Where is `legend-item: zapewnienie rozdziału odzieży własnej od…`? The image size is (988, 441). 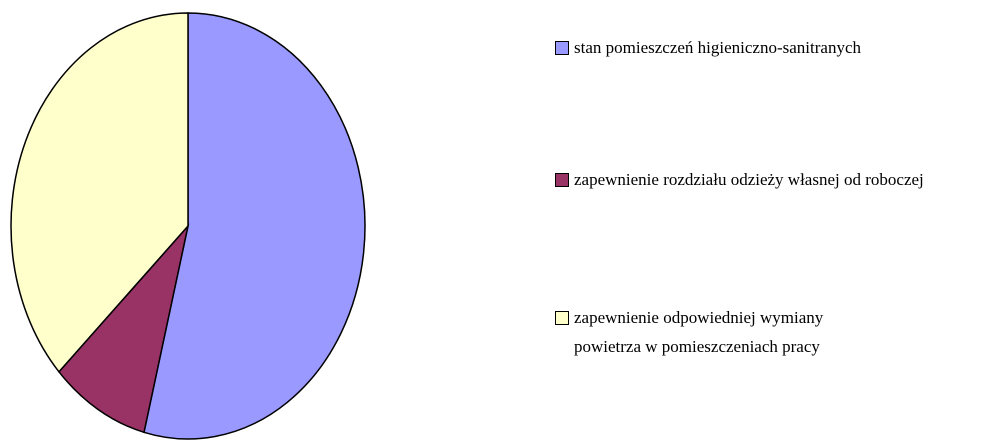
legend-item: zapewnienie rozdziału odzieży własnej od… is located at coordinates (770, 179).